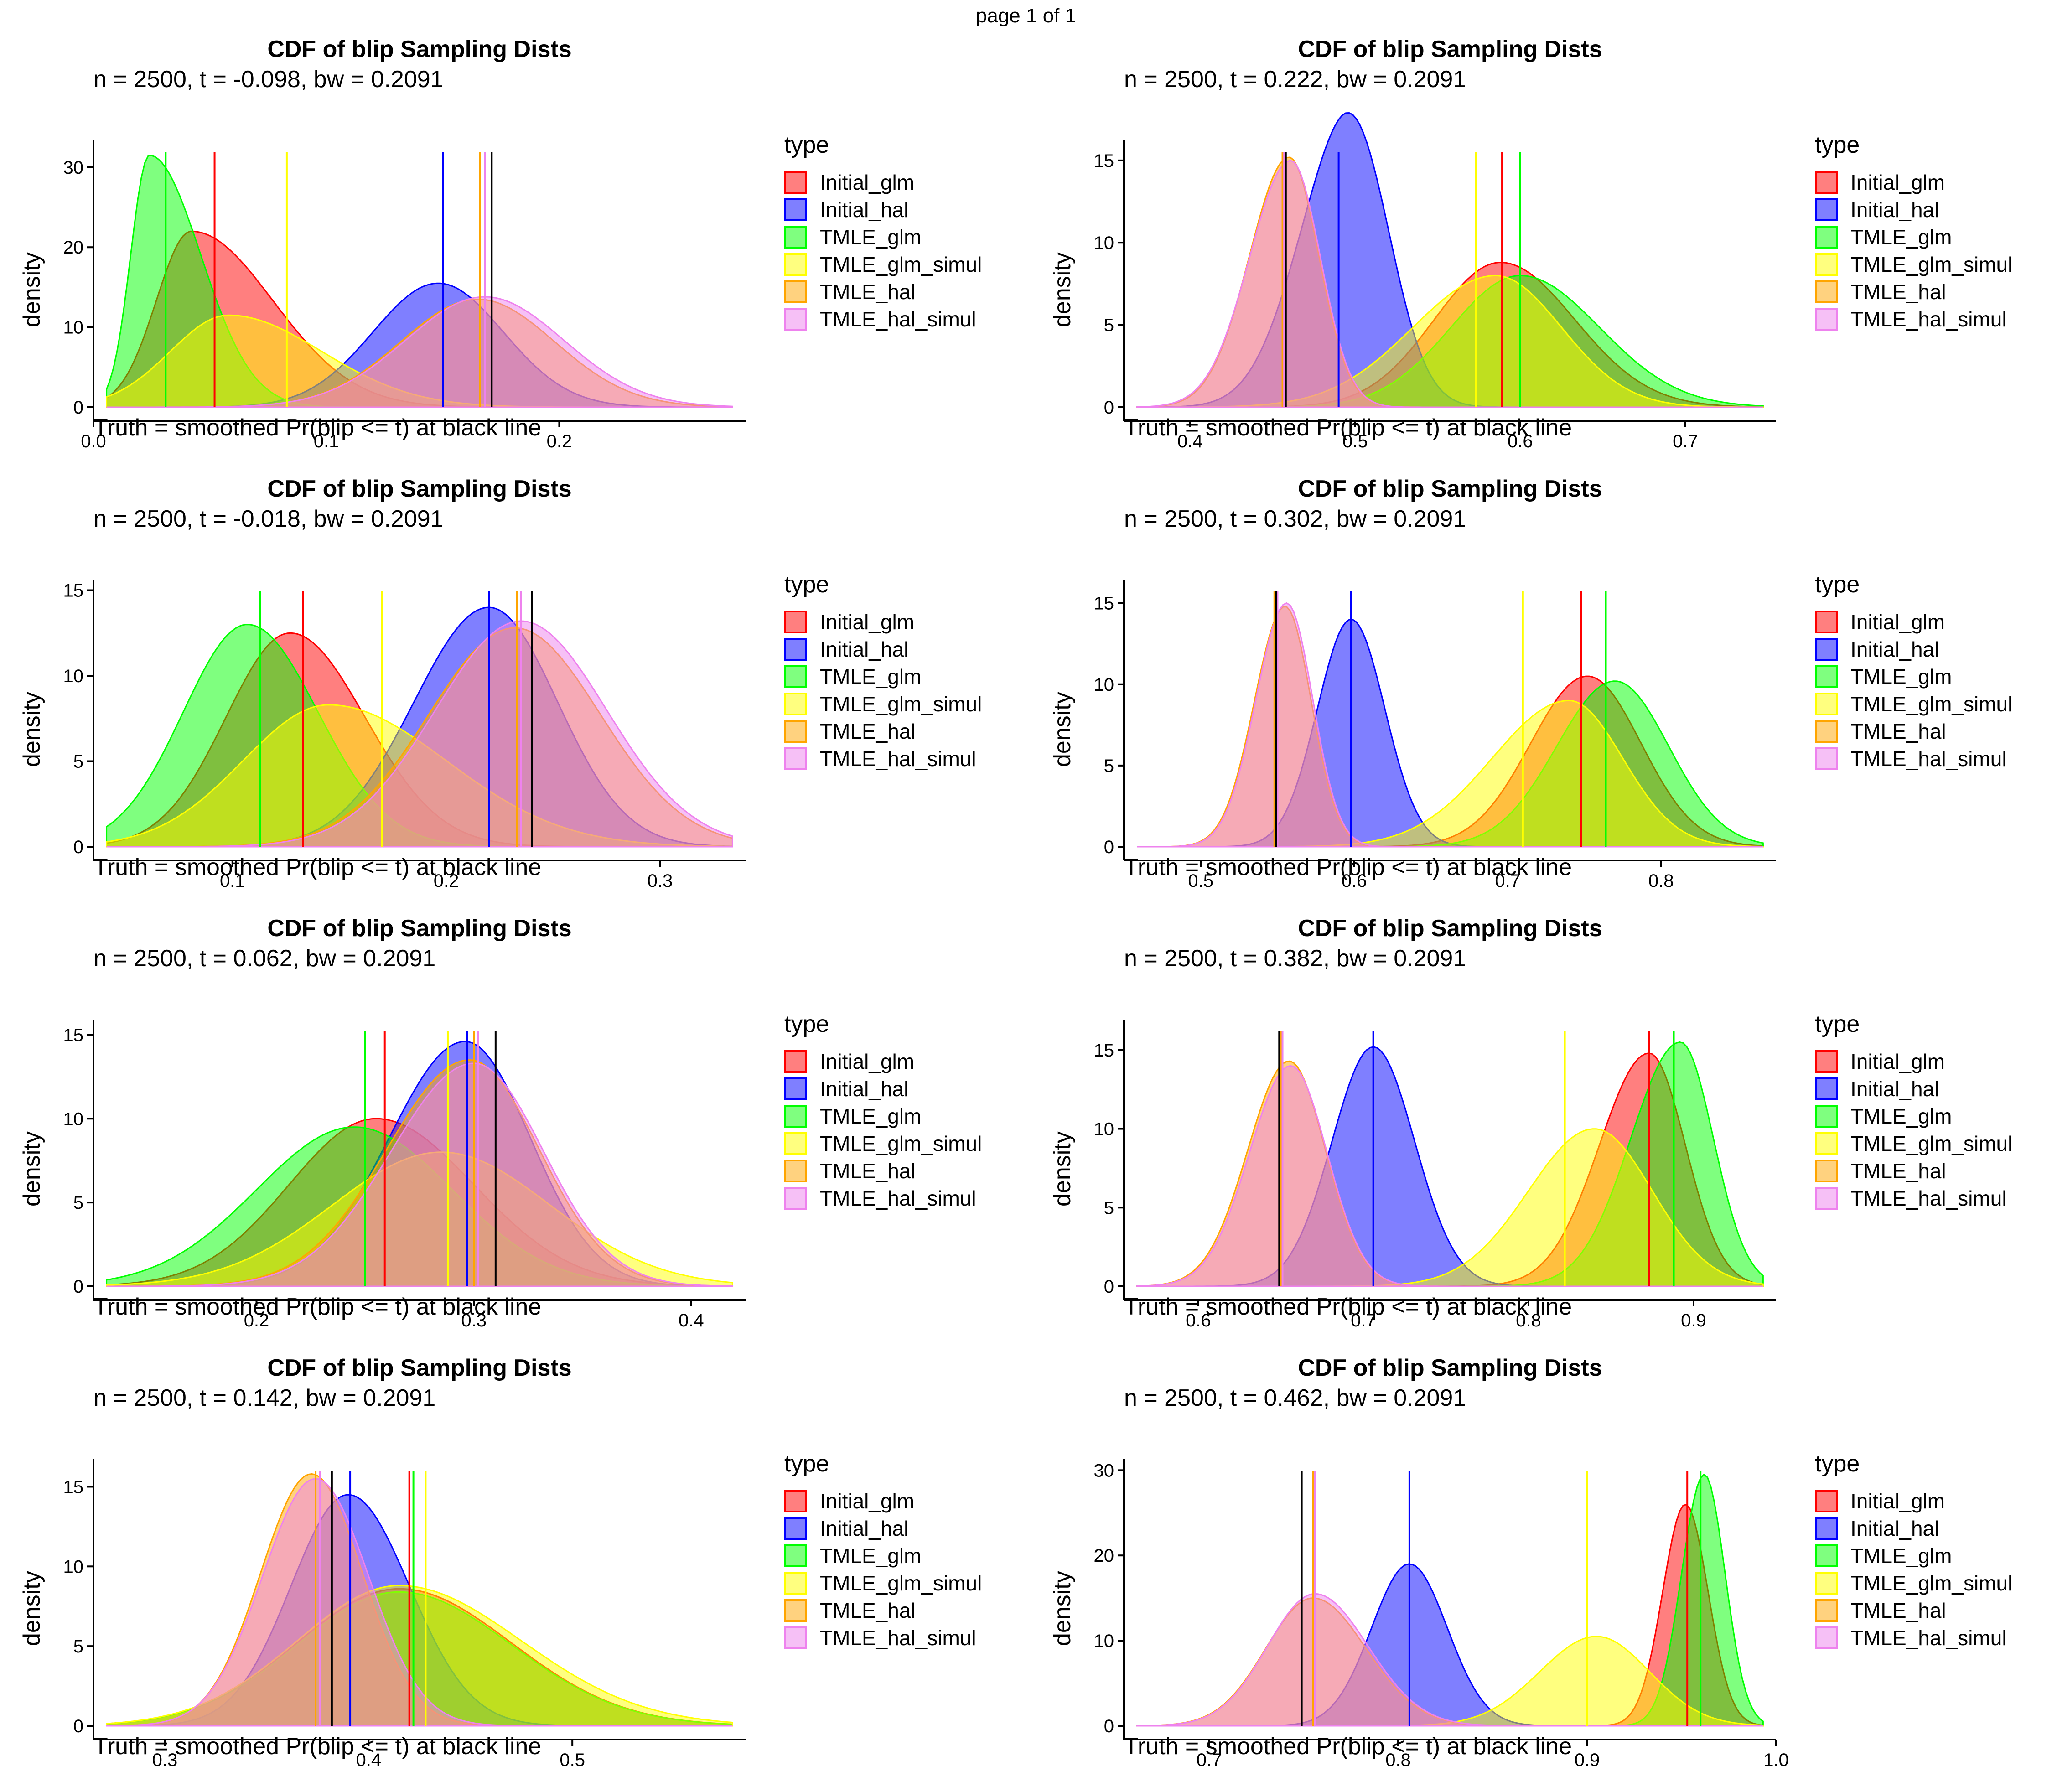 This screenshot has width=2052, height=1792. What do you see at coordinates (404, 1615) in the screenshot?
I see `plot-area: 0.3 0.4 0.5 0 5 10 15` at bounding box center [404, 1615].